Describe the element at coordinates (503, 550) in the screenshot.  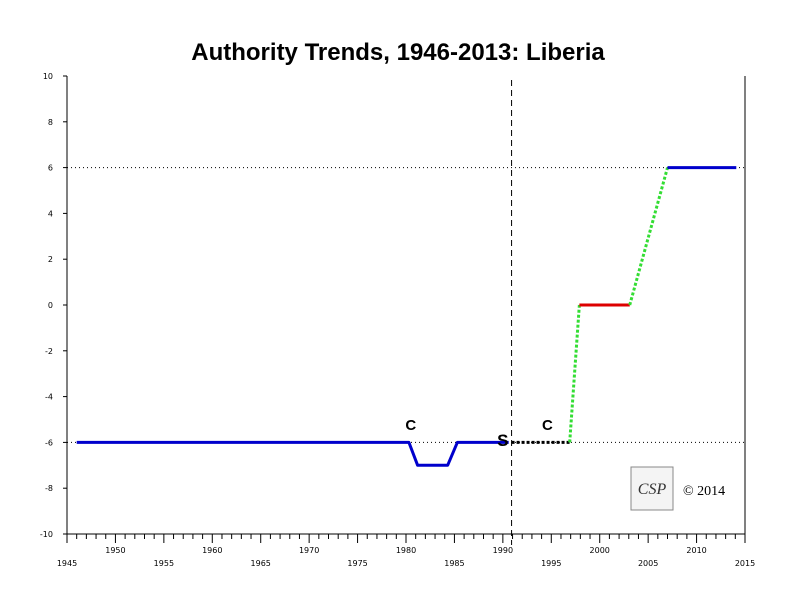
I see `x-tick-label: 1990` at that location.